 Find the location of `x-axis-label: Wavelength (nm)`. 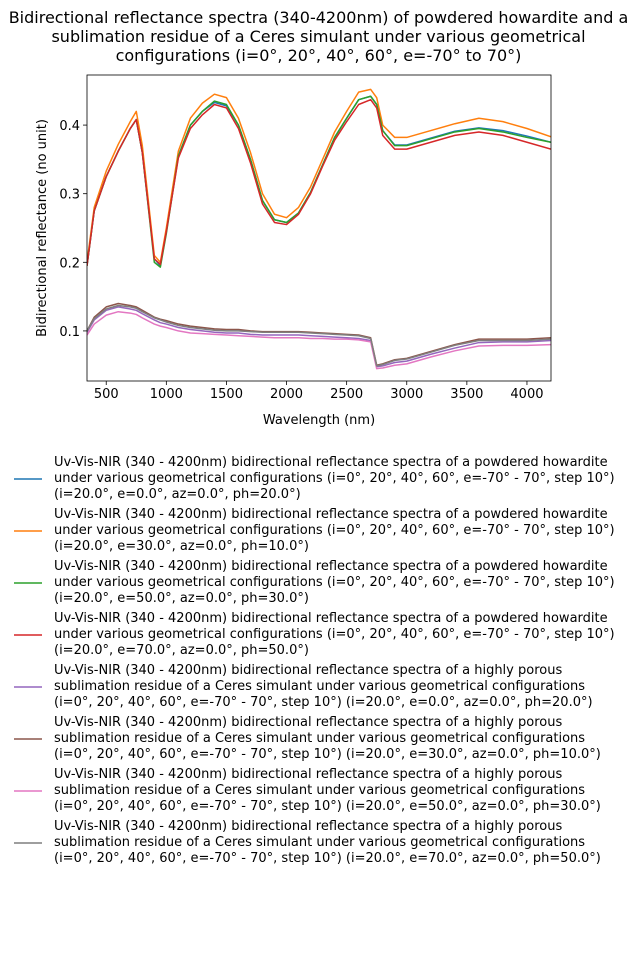

x-axis-label: Wavelength (nm) is located at coordinates (319, 420).